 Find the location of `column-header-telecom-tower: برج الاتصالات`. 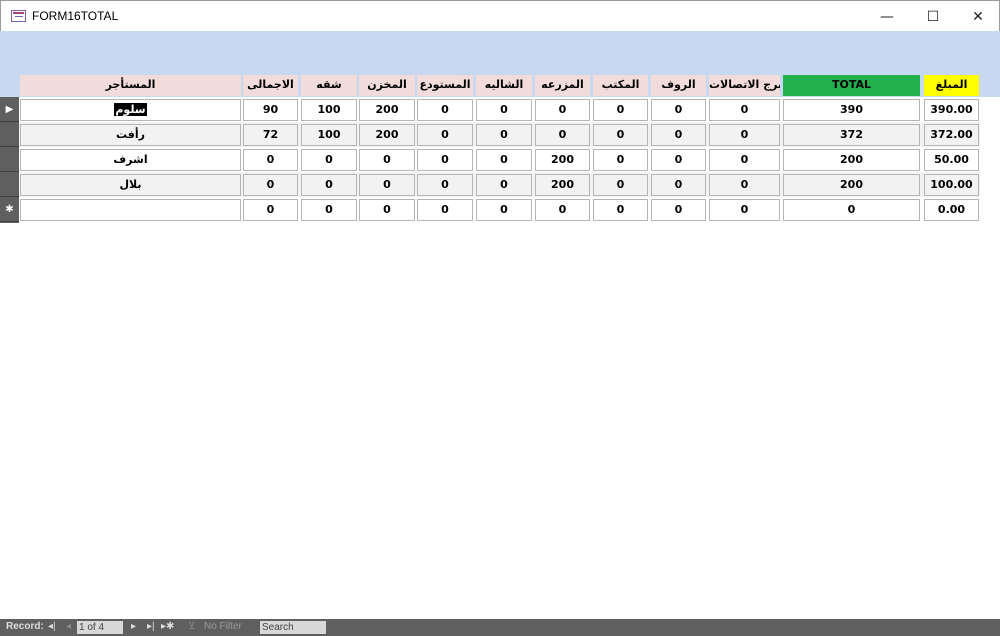

column-header-telecom-tower: برج الاتصالات is located at coordinates (744, 85).